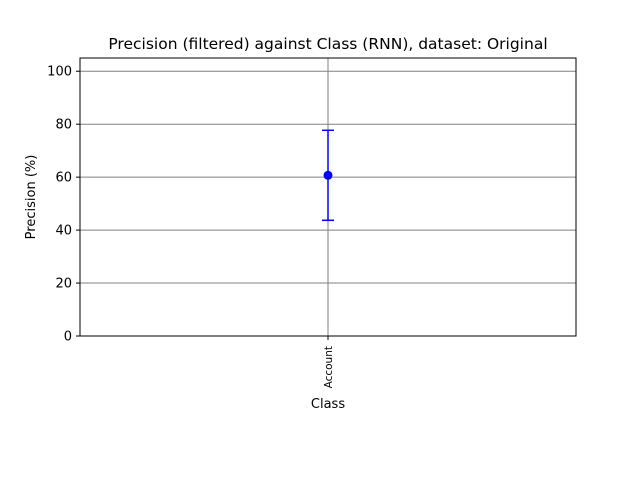 This screenshot has width=640, height=480. Describe the element at coordinates (31, 197) in the screenshot. I see `y-axis-title: Precision (%)` at that location.